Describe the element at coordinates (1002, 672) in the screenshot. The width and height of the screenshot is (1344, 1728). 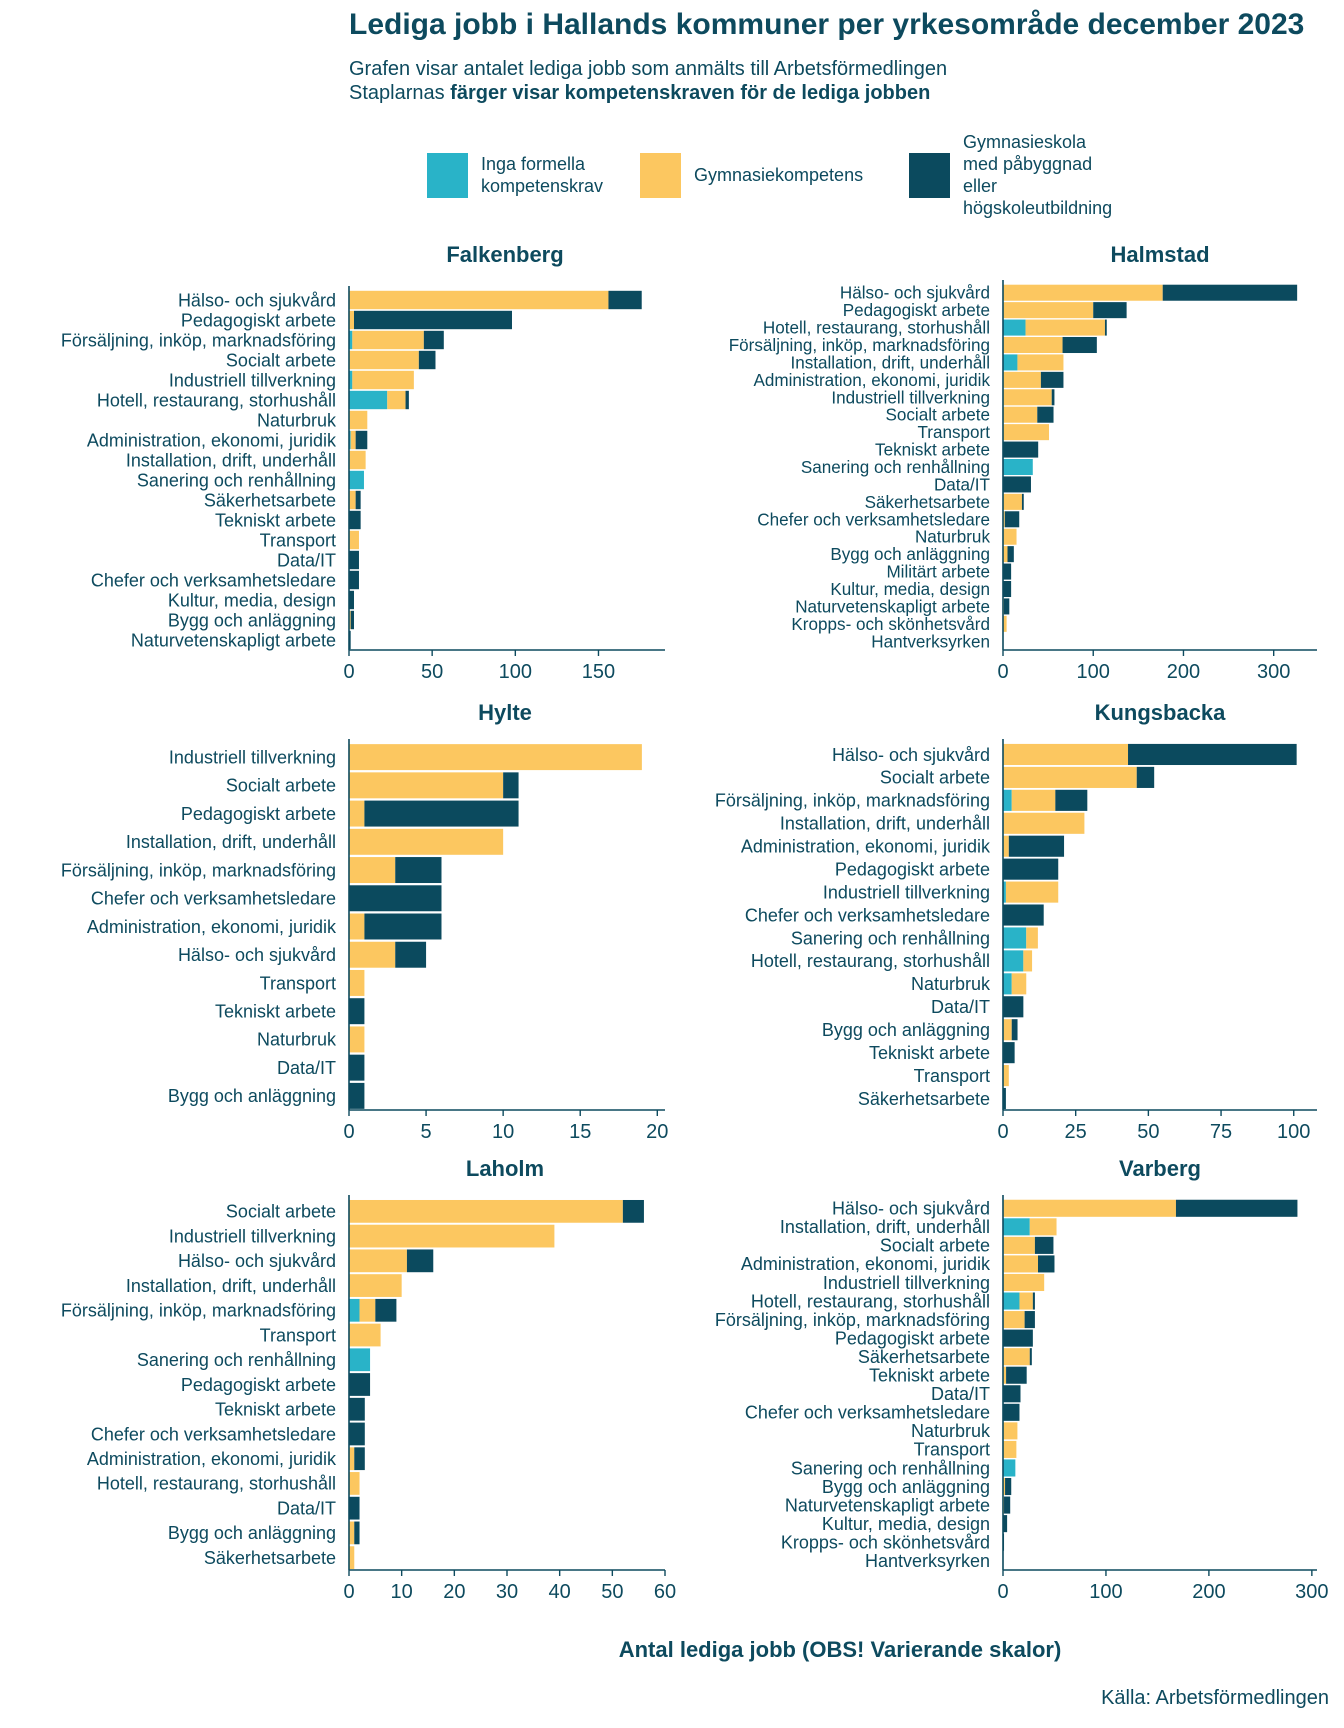
I see `x-tick-label: 0` at that location.